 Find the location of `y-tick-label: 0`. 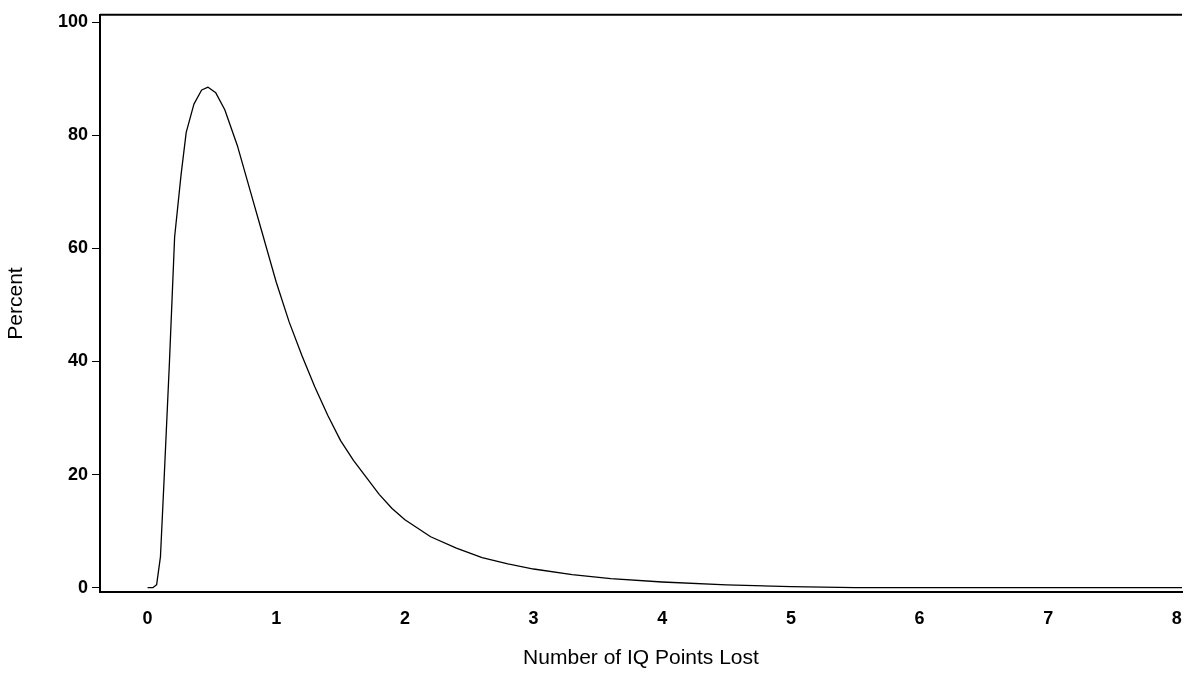

y-tick-label: 0 is located at coordinates (82, 586).